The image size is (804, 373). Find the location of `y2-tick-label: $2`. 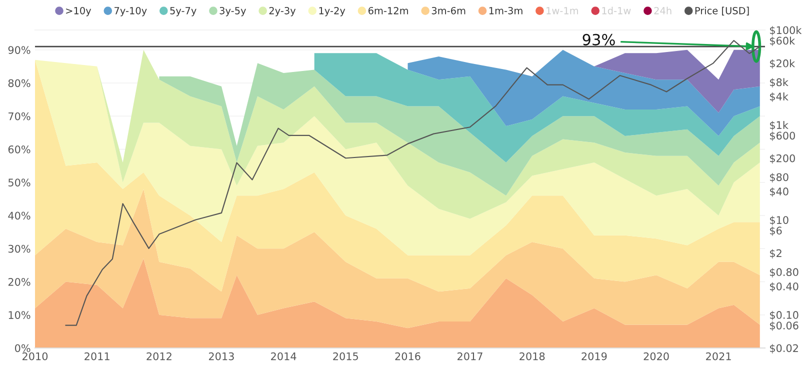

y2-tick-label: $2 is located at coordinates (776, 254).